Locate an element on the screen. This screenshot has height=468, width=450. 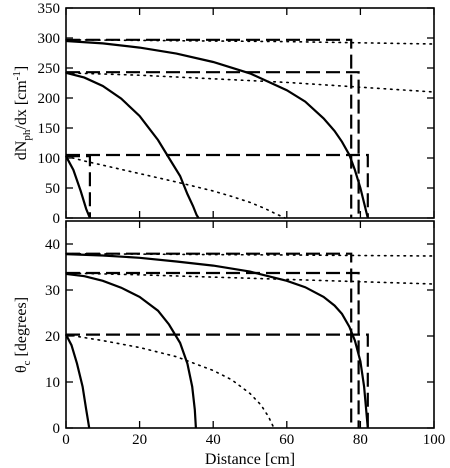
y-tick-label: 300 is located at coordinates (49, 39).